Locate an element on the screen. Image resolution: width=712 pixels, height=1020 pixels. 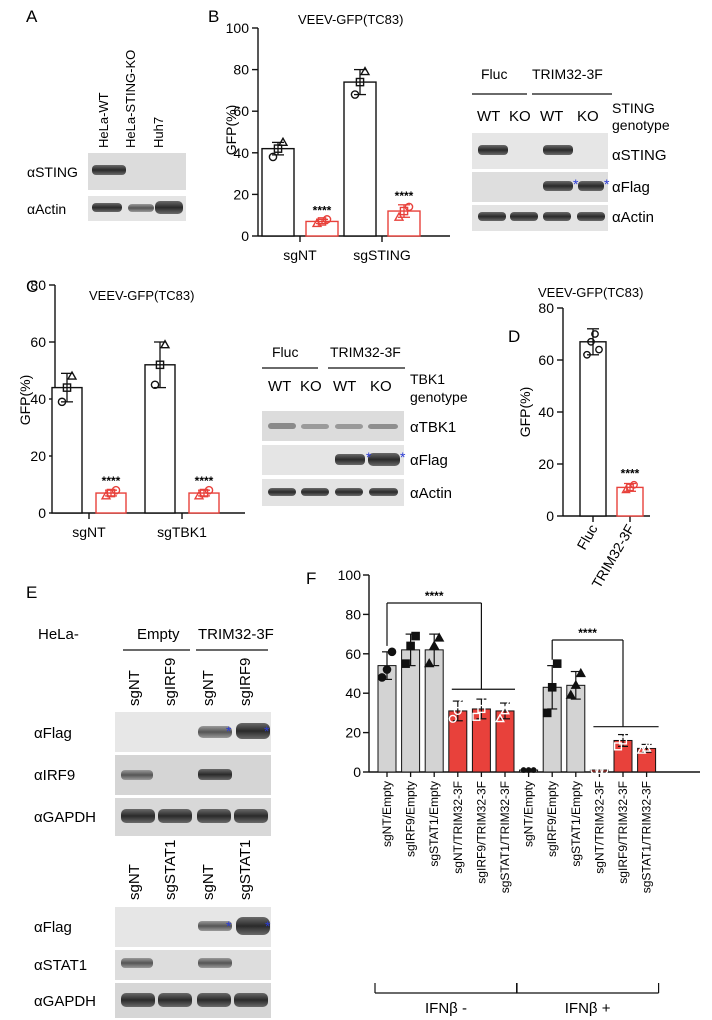
panel-letter-f: F is located at coordinates (311, 578).